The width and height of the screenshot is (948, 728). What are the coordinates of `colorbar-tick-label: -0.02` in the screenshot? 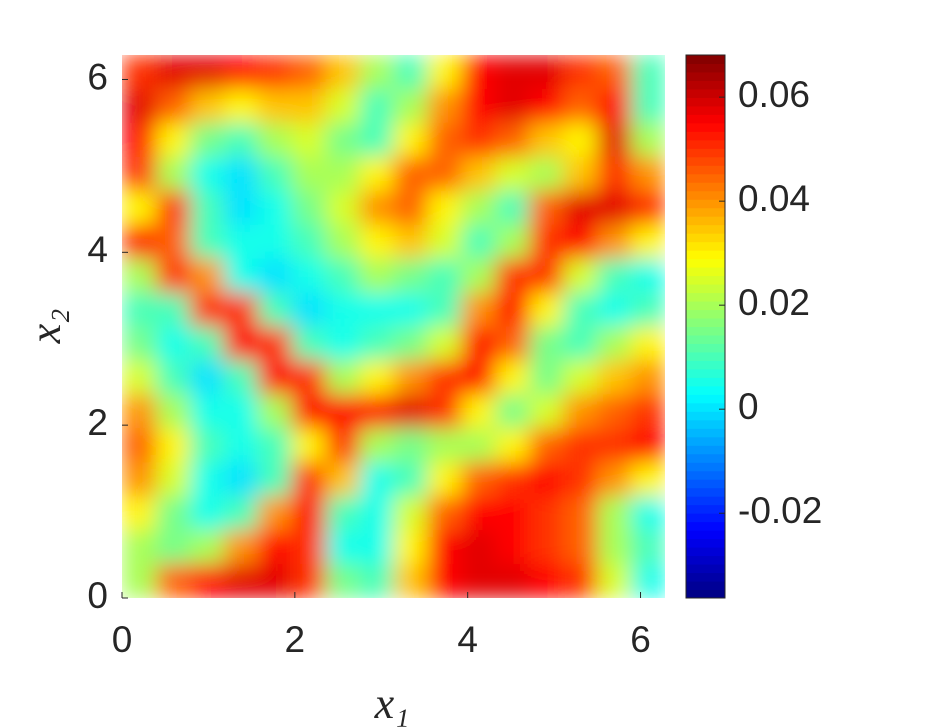 It's located at (780, 510).